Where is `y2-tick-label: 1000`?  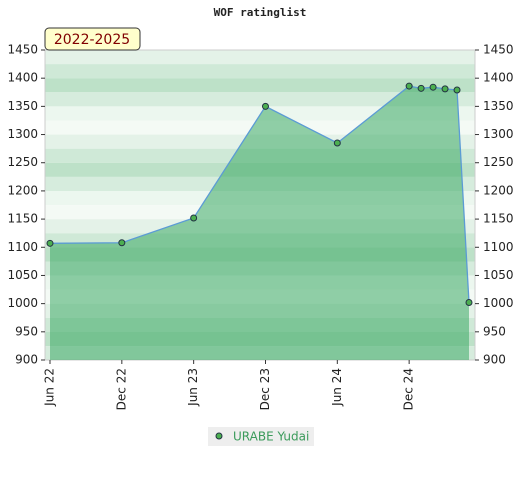 y2-tick-label: 1000 is located at coordinates (498, 303).